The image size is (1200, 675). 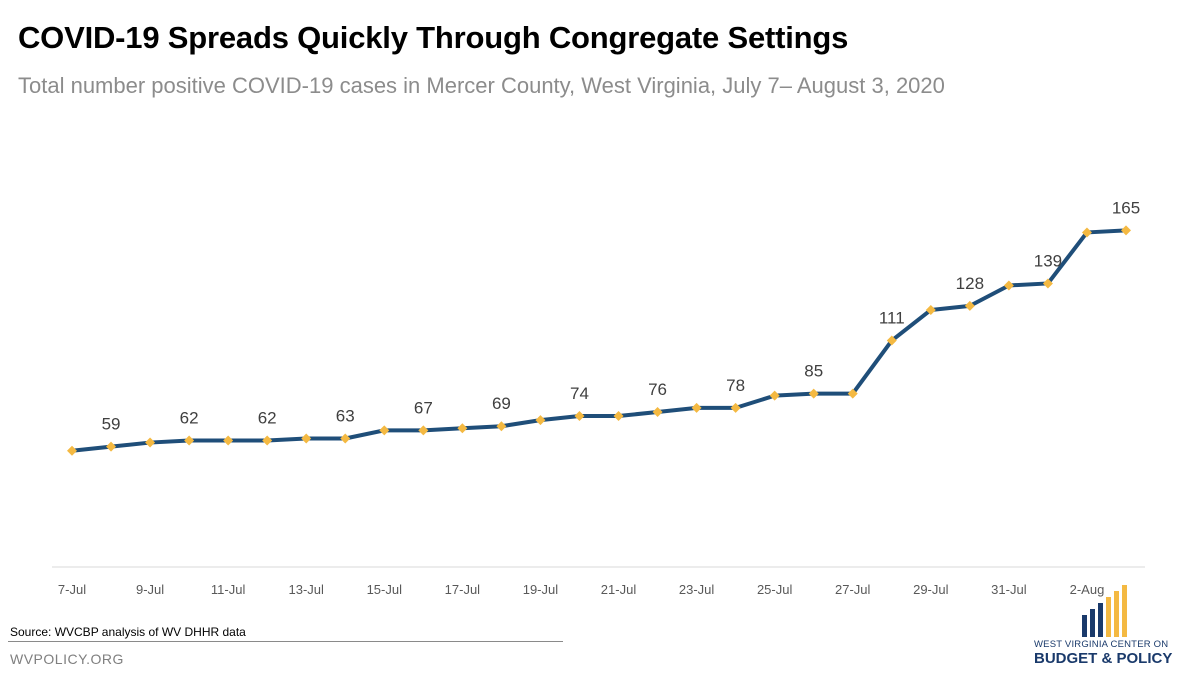 I want to click on data-label: 63, so click(x=345, y=415).